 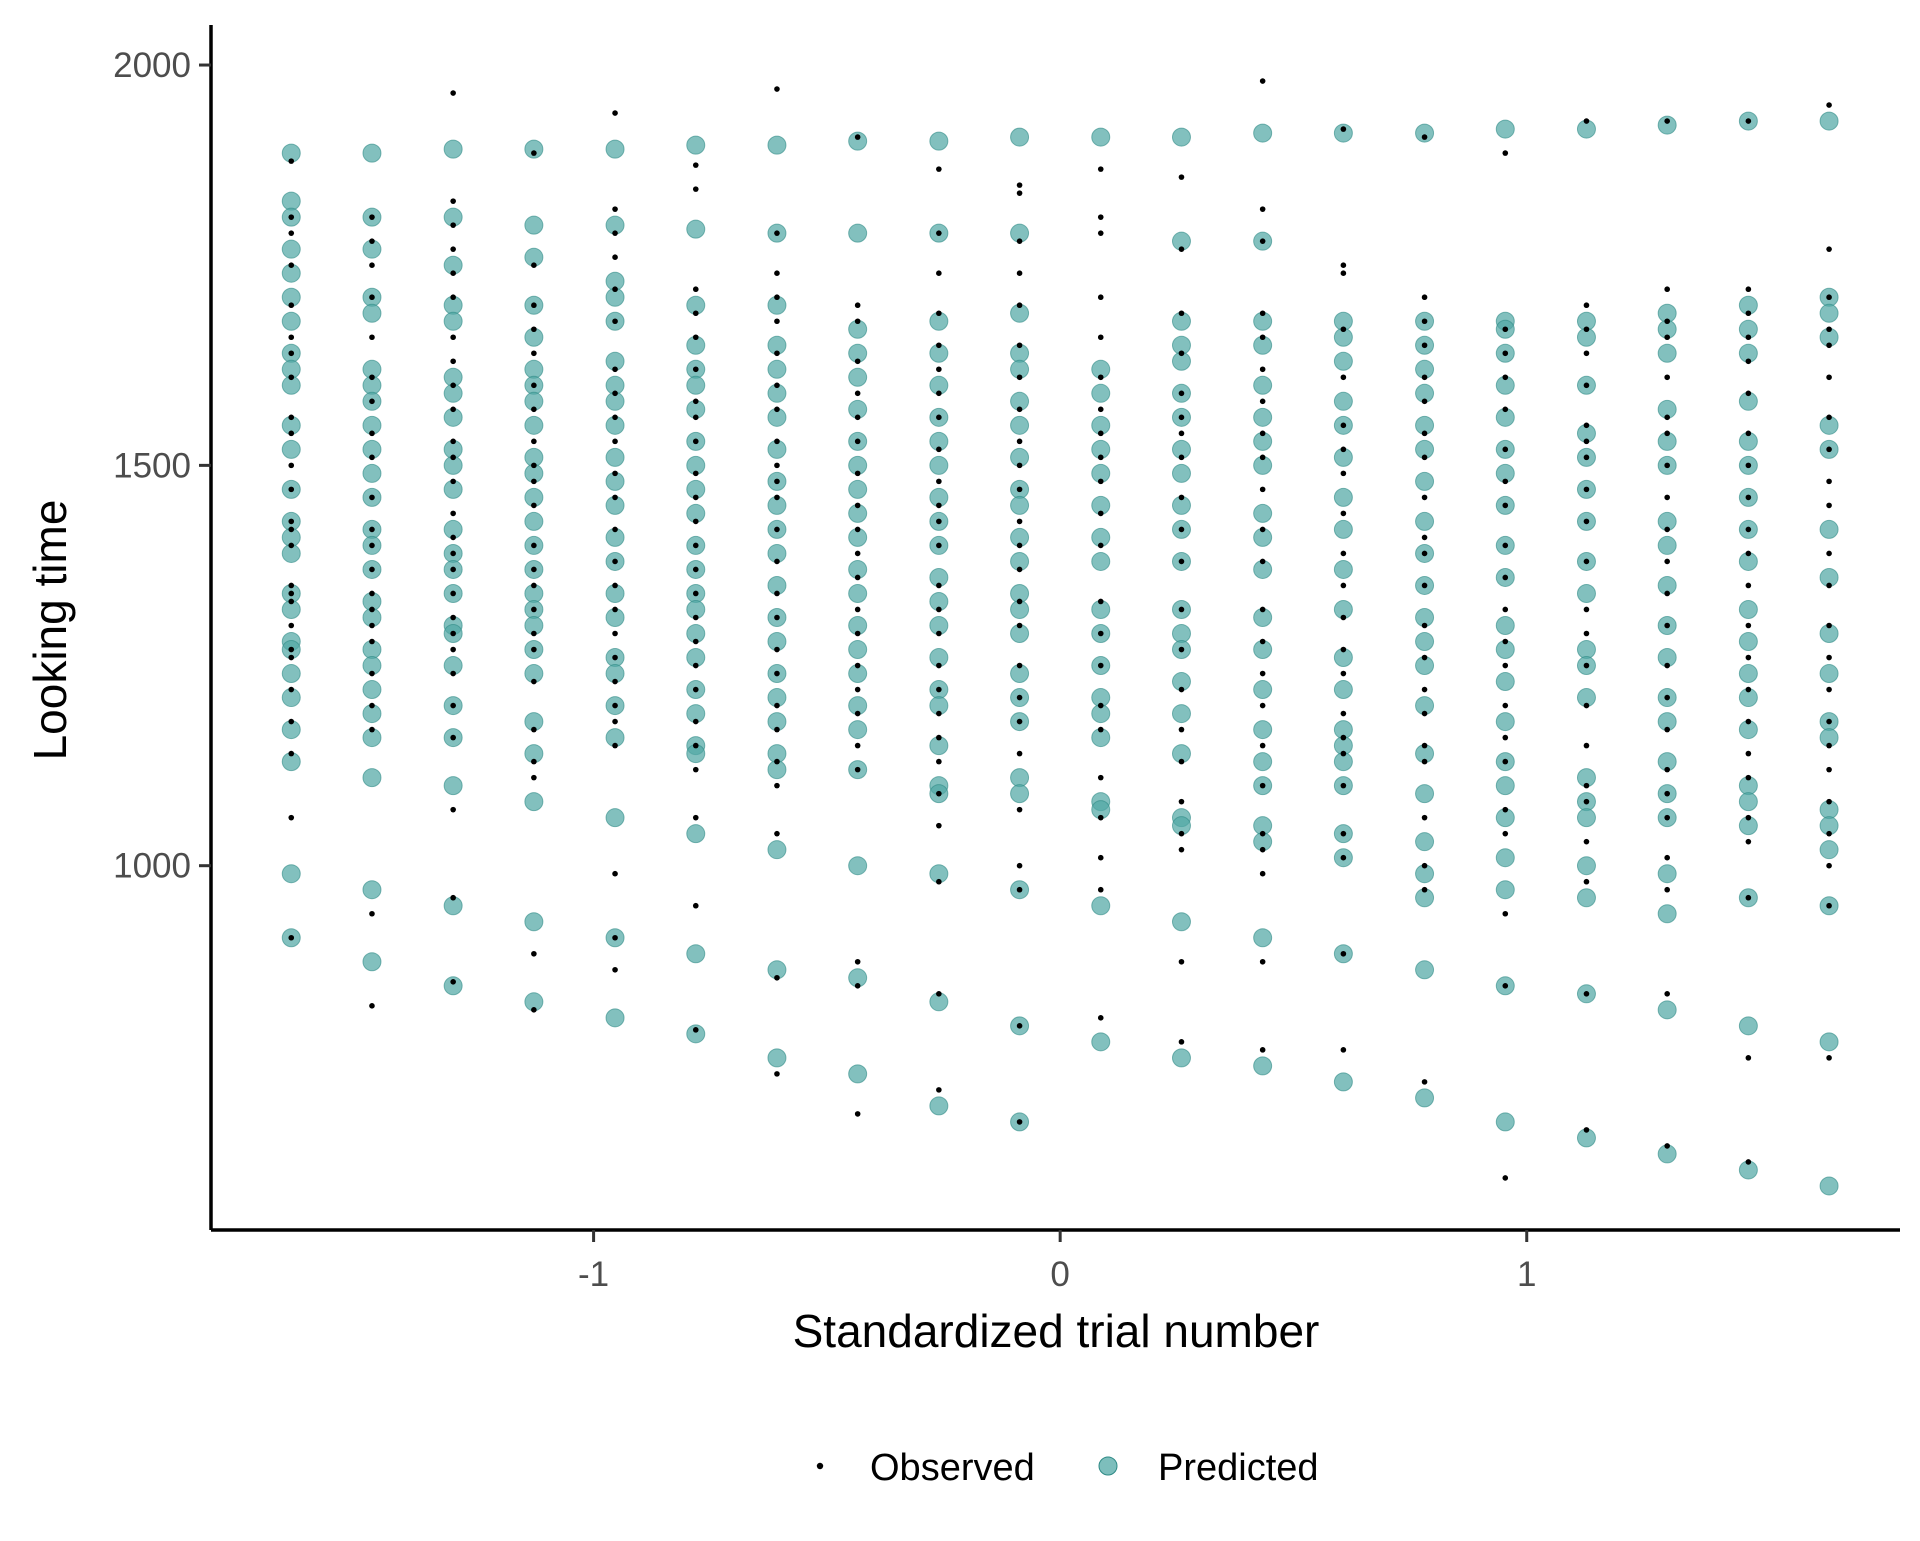 I want to click on x-axis-ticks: -1 0 1, so click(x=1057, y=1262).